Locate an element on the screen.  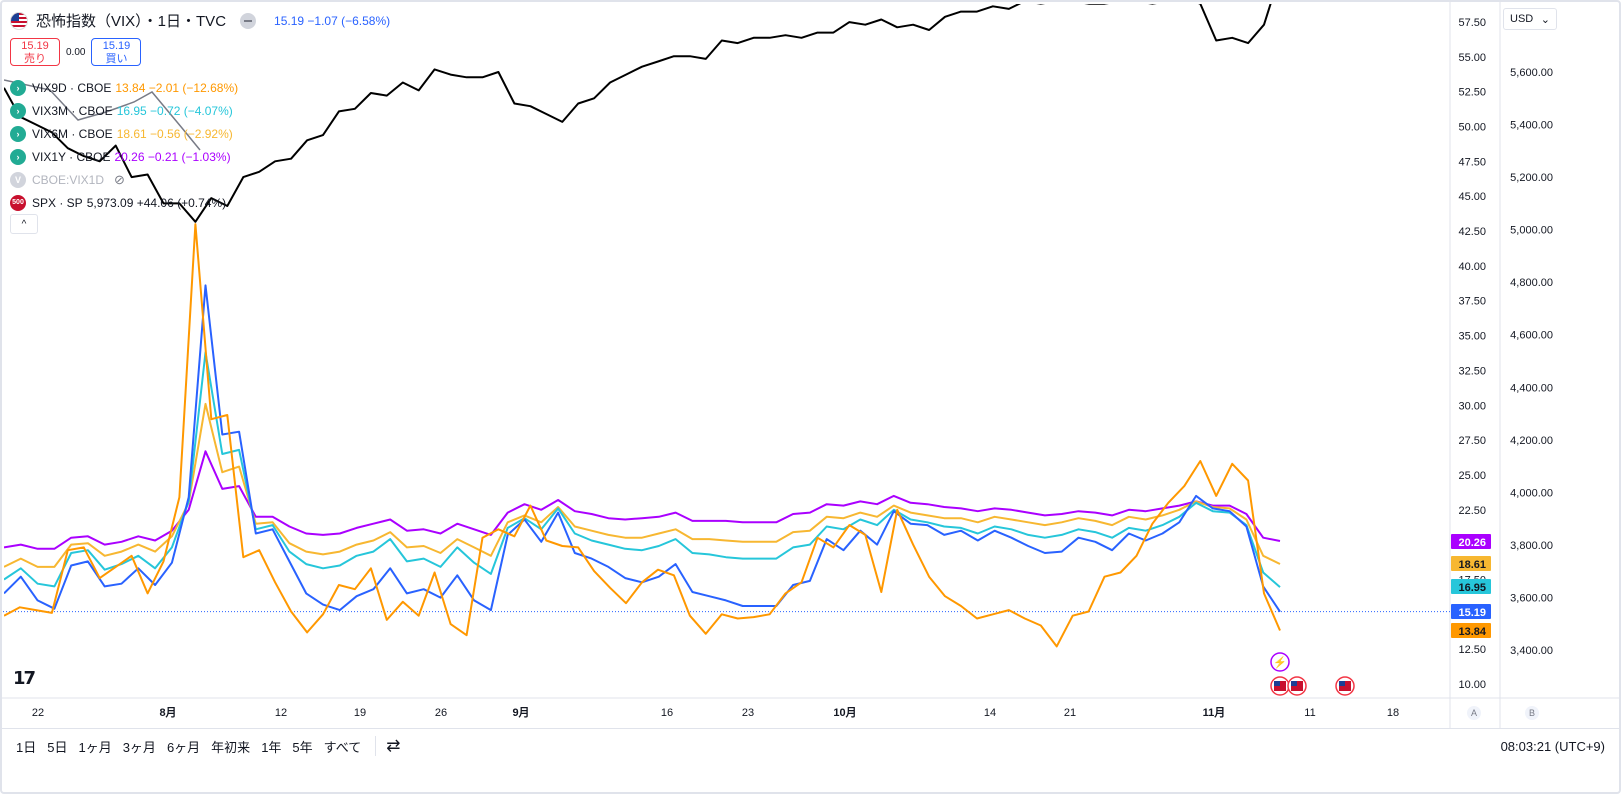
range-ytd: 年初来 is located at coordinates (231, 747).